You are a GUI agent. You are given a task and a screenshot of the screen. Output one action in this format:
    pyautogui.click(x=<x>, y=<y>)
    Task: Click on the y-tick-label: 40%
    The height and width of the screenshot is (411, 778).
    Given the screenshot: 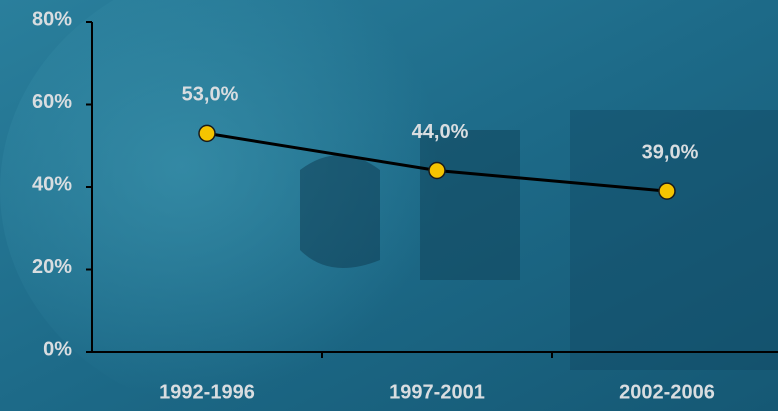 What is the action you would take?
    pyautogui.click(x=52, y=184)
    